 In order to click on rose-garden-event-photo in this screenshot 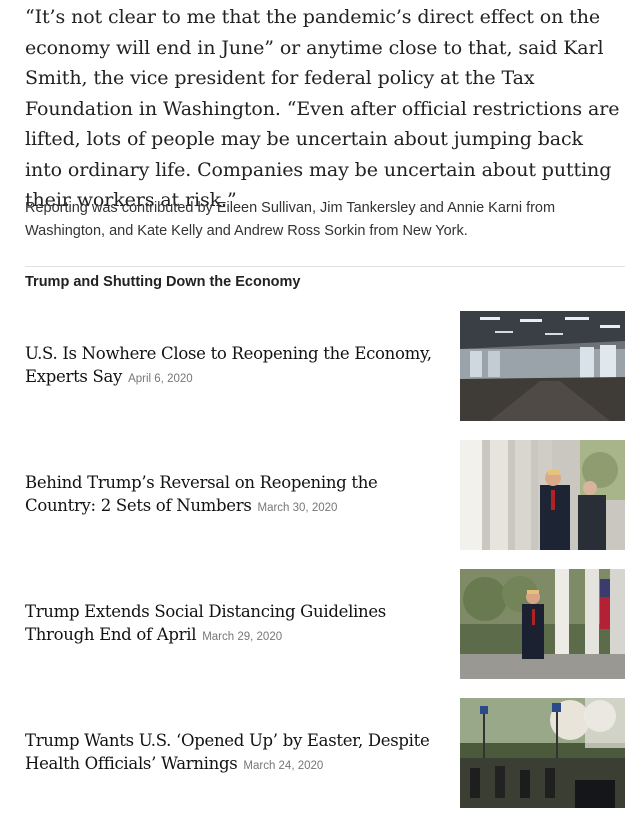, I will do `click(542, 753)`.